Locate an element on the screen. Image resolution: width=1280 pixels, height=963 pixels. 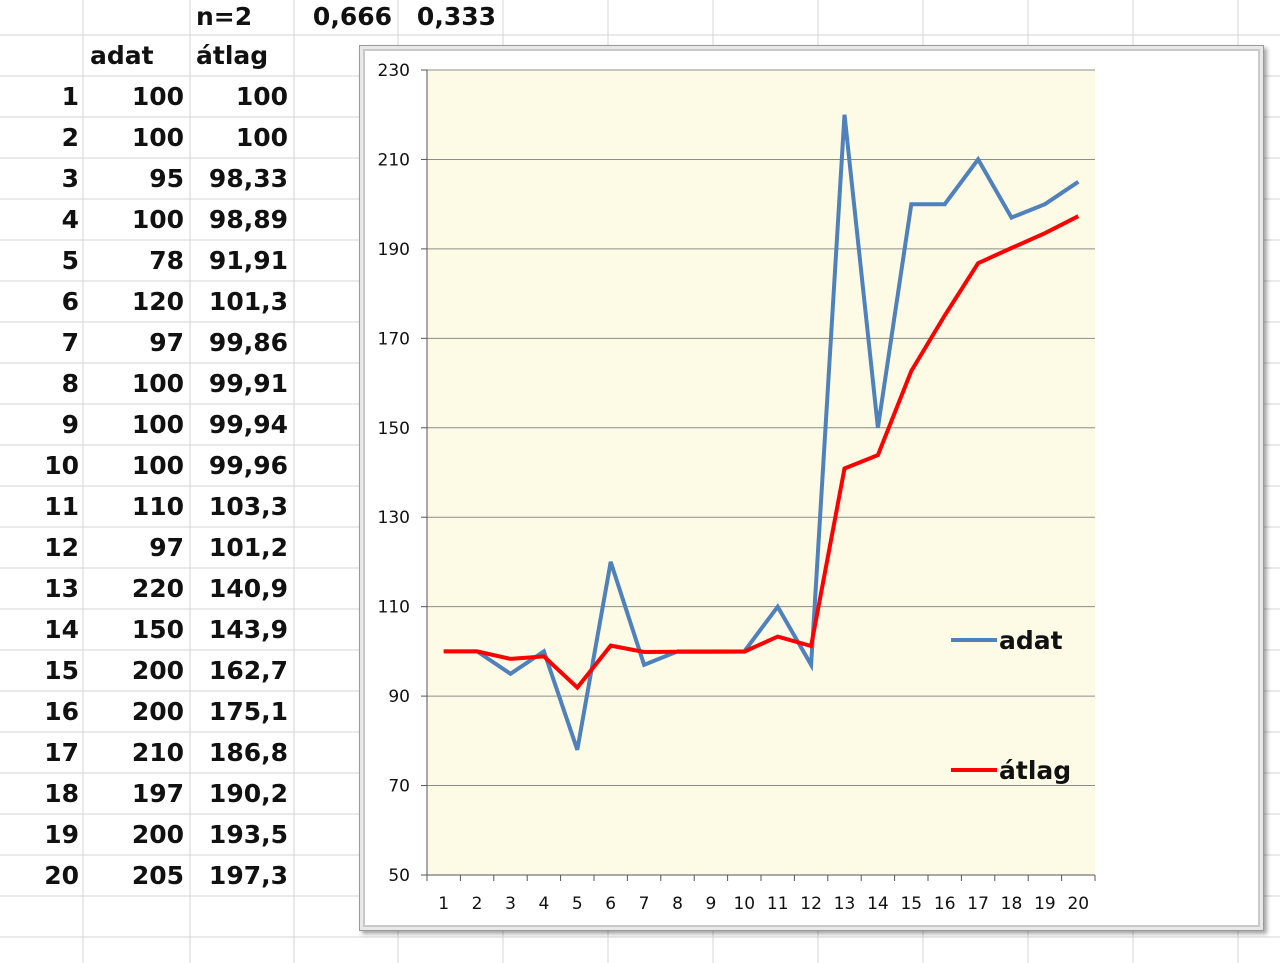
x-tick-label: 12 is located at coordinates (811, 904).